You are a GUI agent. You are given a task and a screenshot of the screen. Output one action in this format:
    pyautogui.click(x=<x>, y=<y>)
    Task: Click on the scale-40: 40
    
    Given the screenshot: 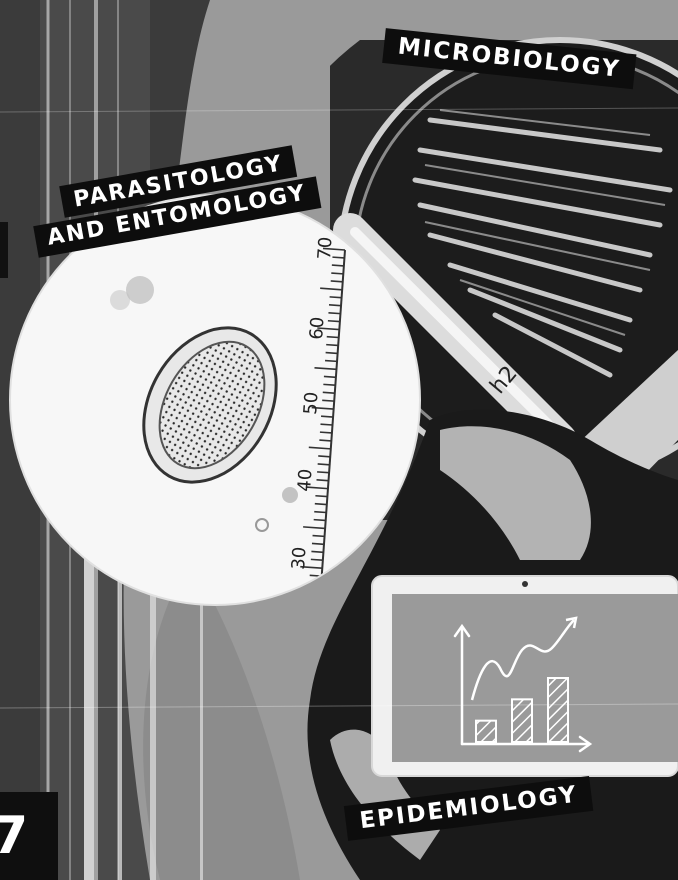 What is the action you would take?
    pyautogui.click(x=305, y=480)
    